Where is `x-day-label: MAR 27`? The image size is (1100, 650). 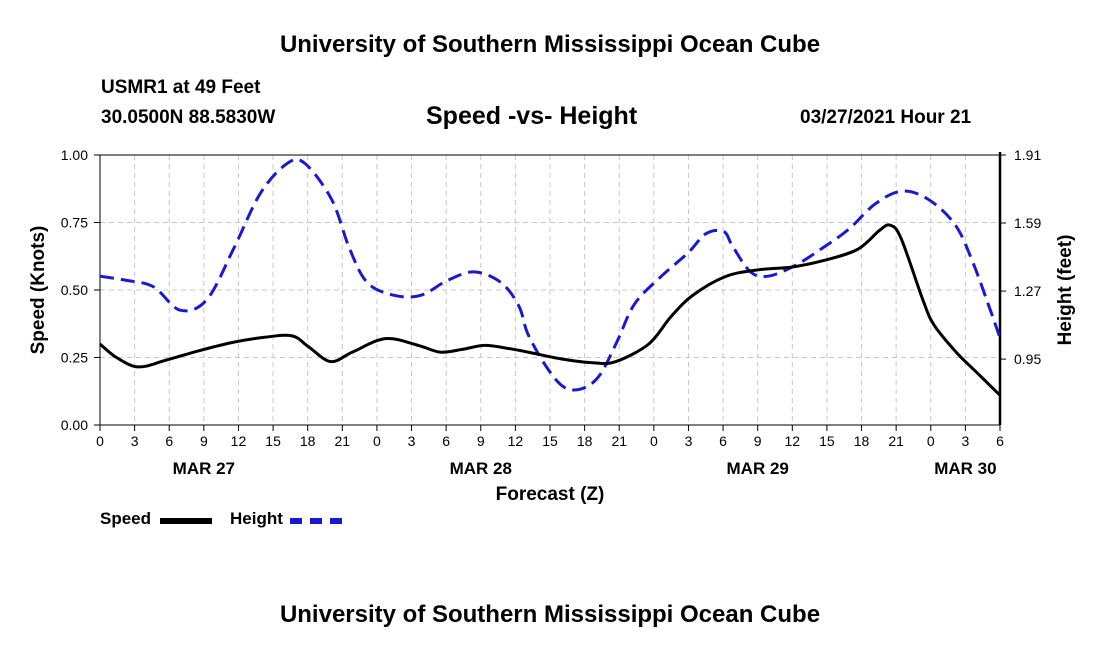 x-day-label: MAR 27 is located at coordinates (204, 468).